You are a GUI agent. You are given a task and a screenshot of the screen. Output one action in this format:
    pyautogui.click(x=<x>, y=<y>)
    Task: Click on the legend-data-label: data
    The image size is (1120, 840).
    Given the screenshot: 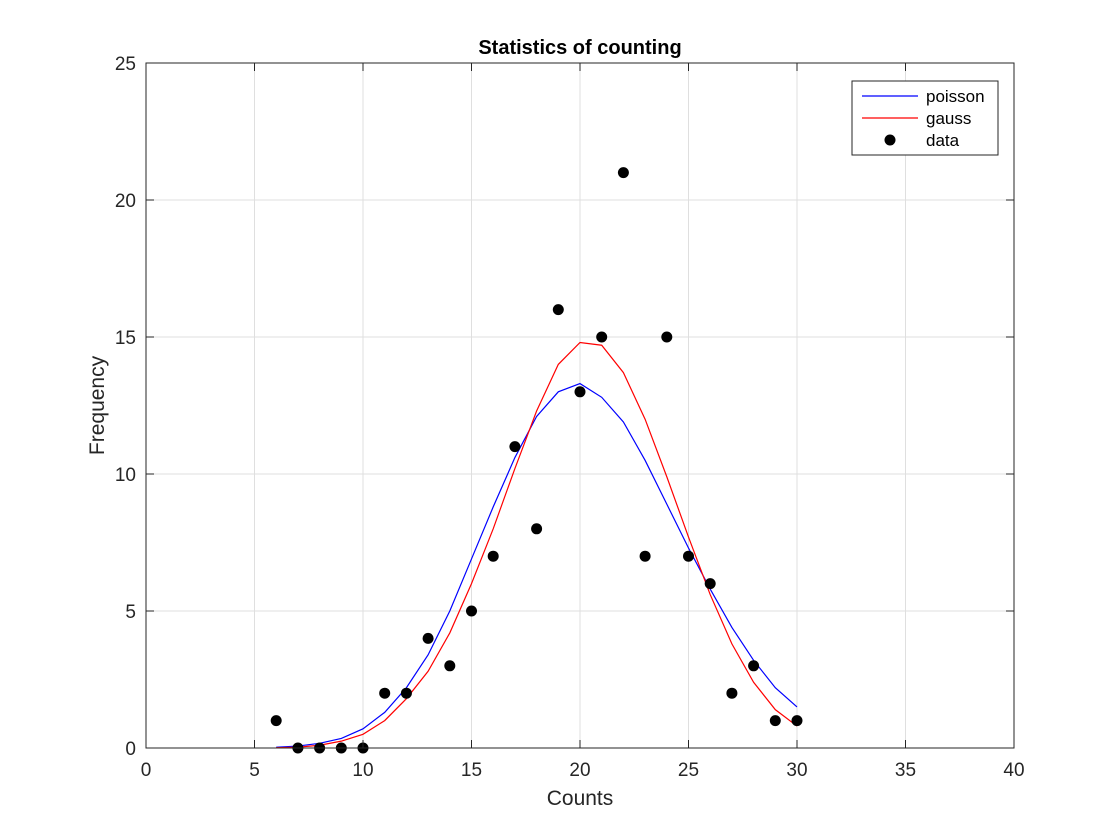 What is the action you would take?
    pyautogui.click(x=943, y=140)
    